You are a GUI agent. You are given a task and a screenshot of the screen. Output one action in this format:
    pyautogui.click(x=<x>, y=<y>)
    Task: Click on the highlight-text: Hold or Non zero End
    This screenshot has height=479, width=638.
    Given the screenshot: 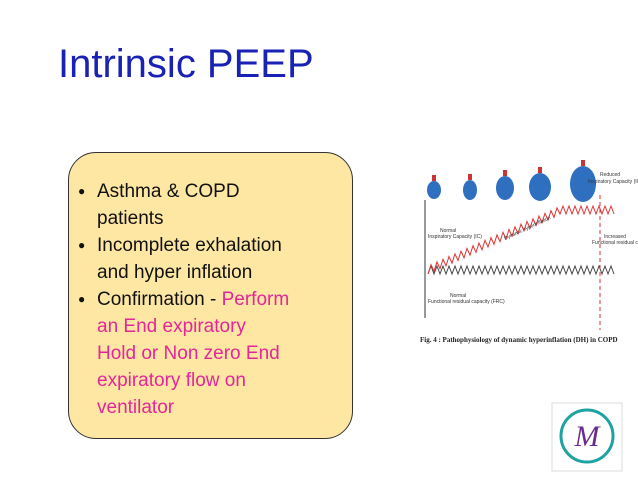 What is the action you would take?
    pyautogui.click(x=188, y=353)
    